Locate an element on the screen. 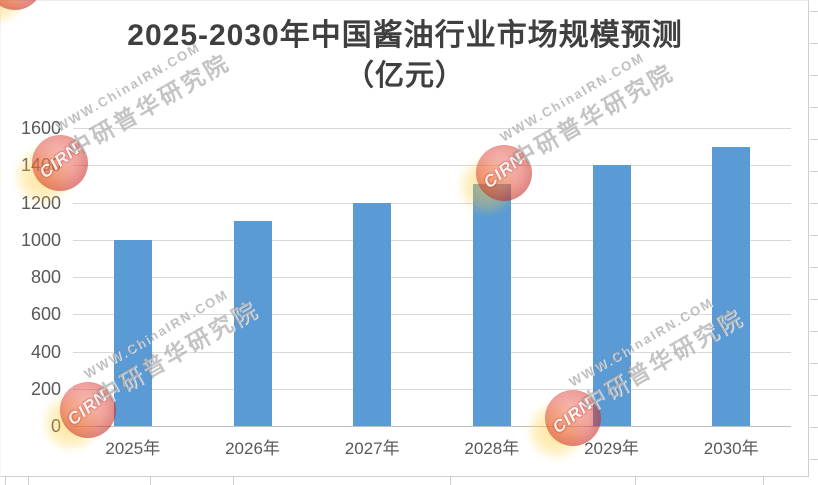 This screenshot has height=485, width=818. y-tick-label: 1600 is located at coordinates (40, 128).